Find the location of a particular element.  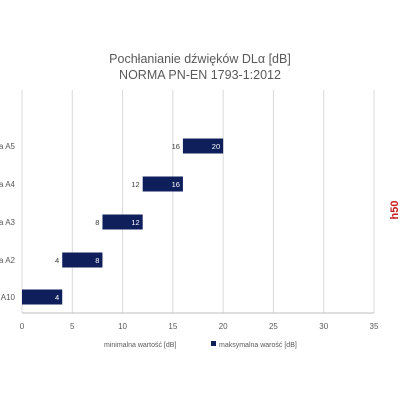

category-label: a A2 is located at coordinates (8, 260).